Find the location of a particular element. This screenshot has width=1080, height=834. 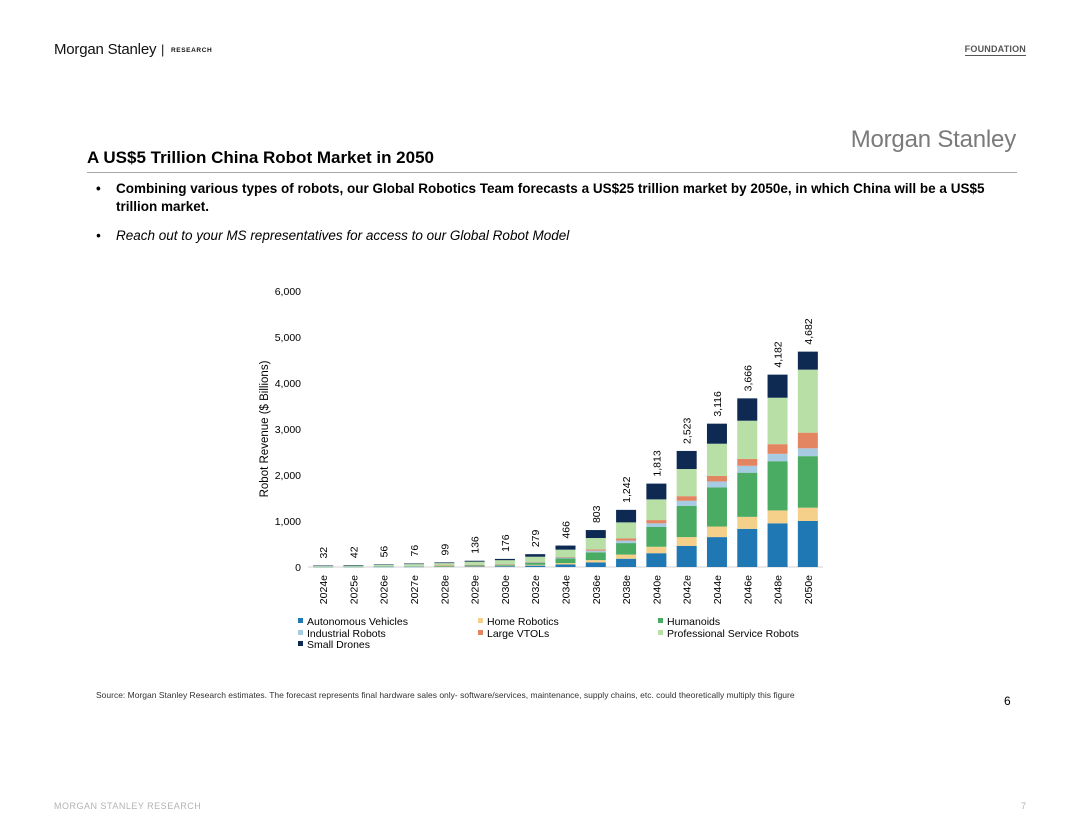

legend-item: Large VTOLs is located at coordinates (513, 634).